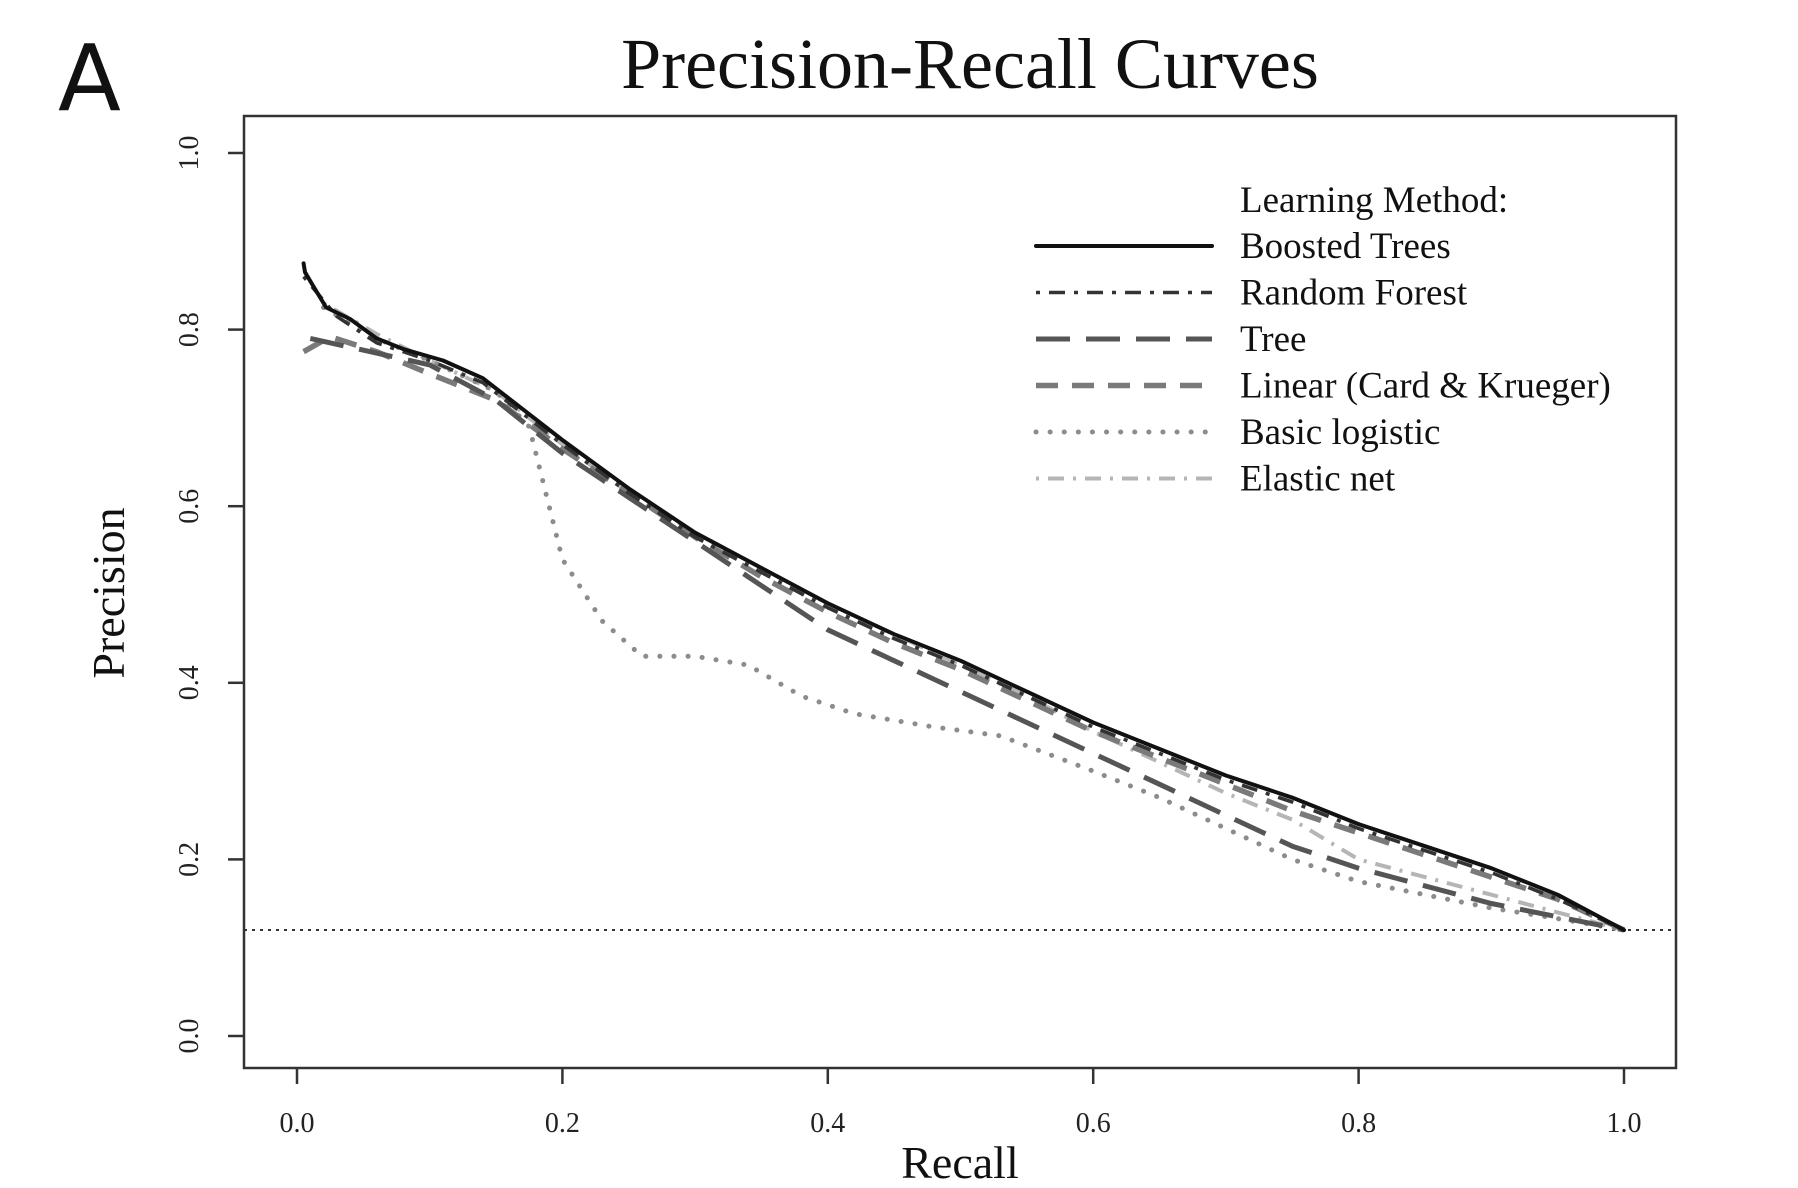  Describe the element at coordinates (1624, 1123) in the screenshot. I see `x-tick-label: 1.0` at that location.